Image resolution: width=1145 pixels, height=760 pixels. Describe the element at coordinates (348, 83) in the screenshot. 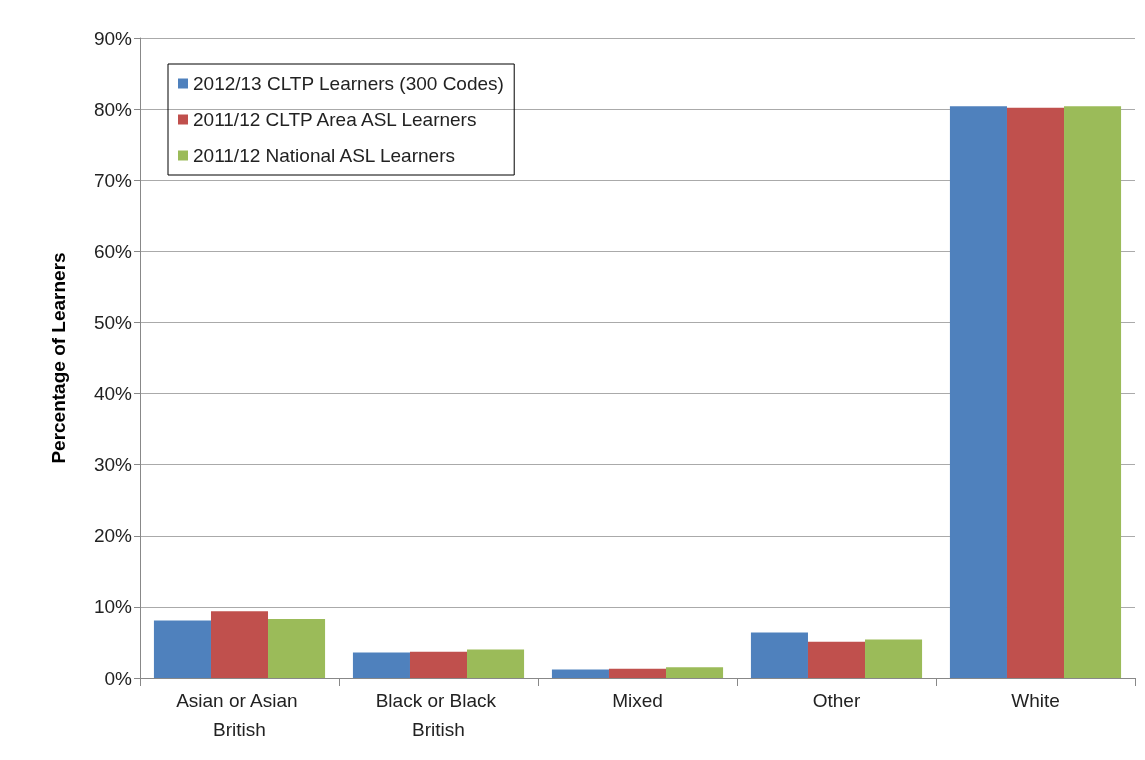

I see `legend-label: 2012/13 CLTP Learners (300 Codes)` at that location.